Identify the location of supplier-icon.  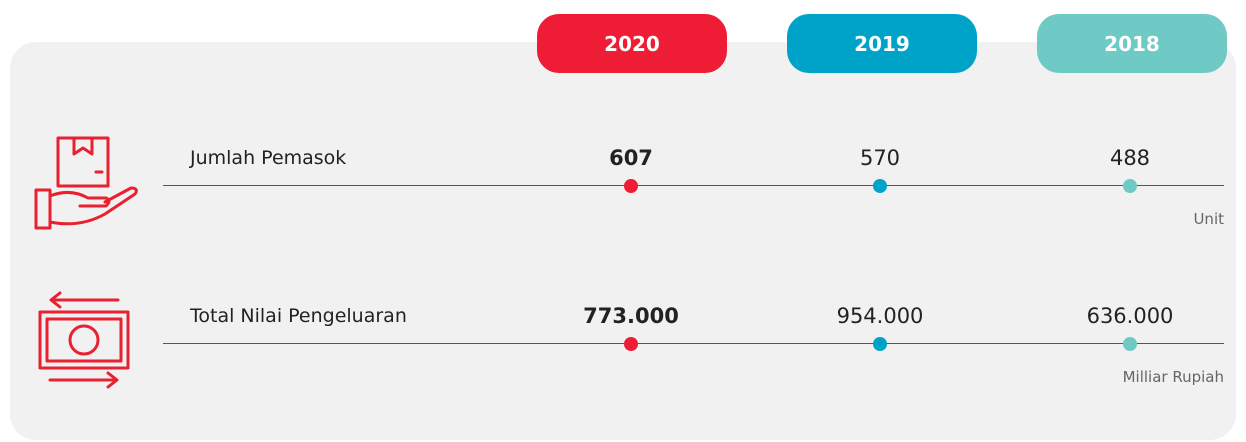
(86, 183).